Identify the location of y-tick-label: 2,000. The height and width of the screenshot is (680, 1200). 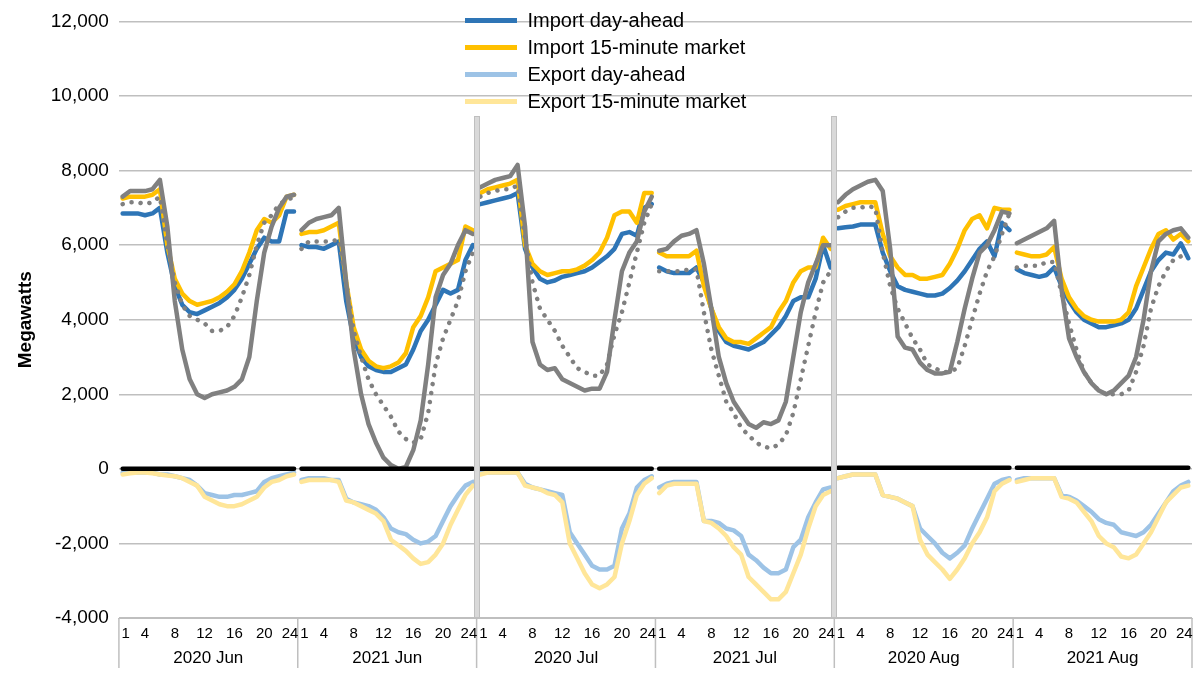
(85, 393).